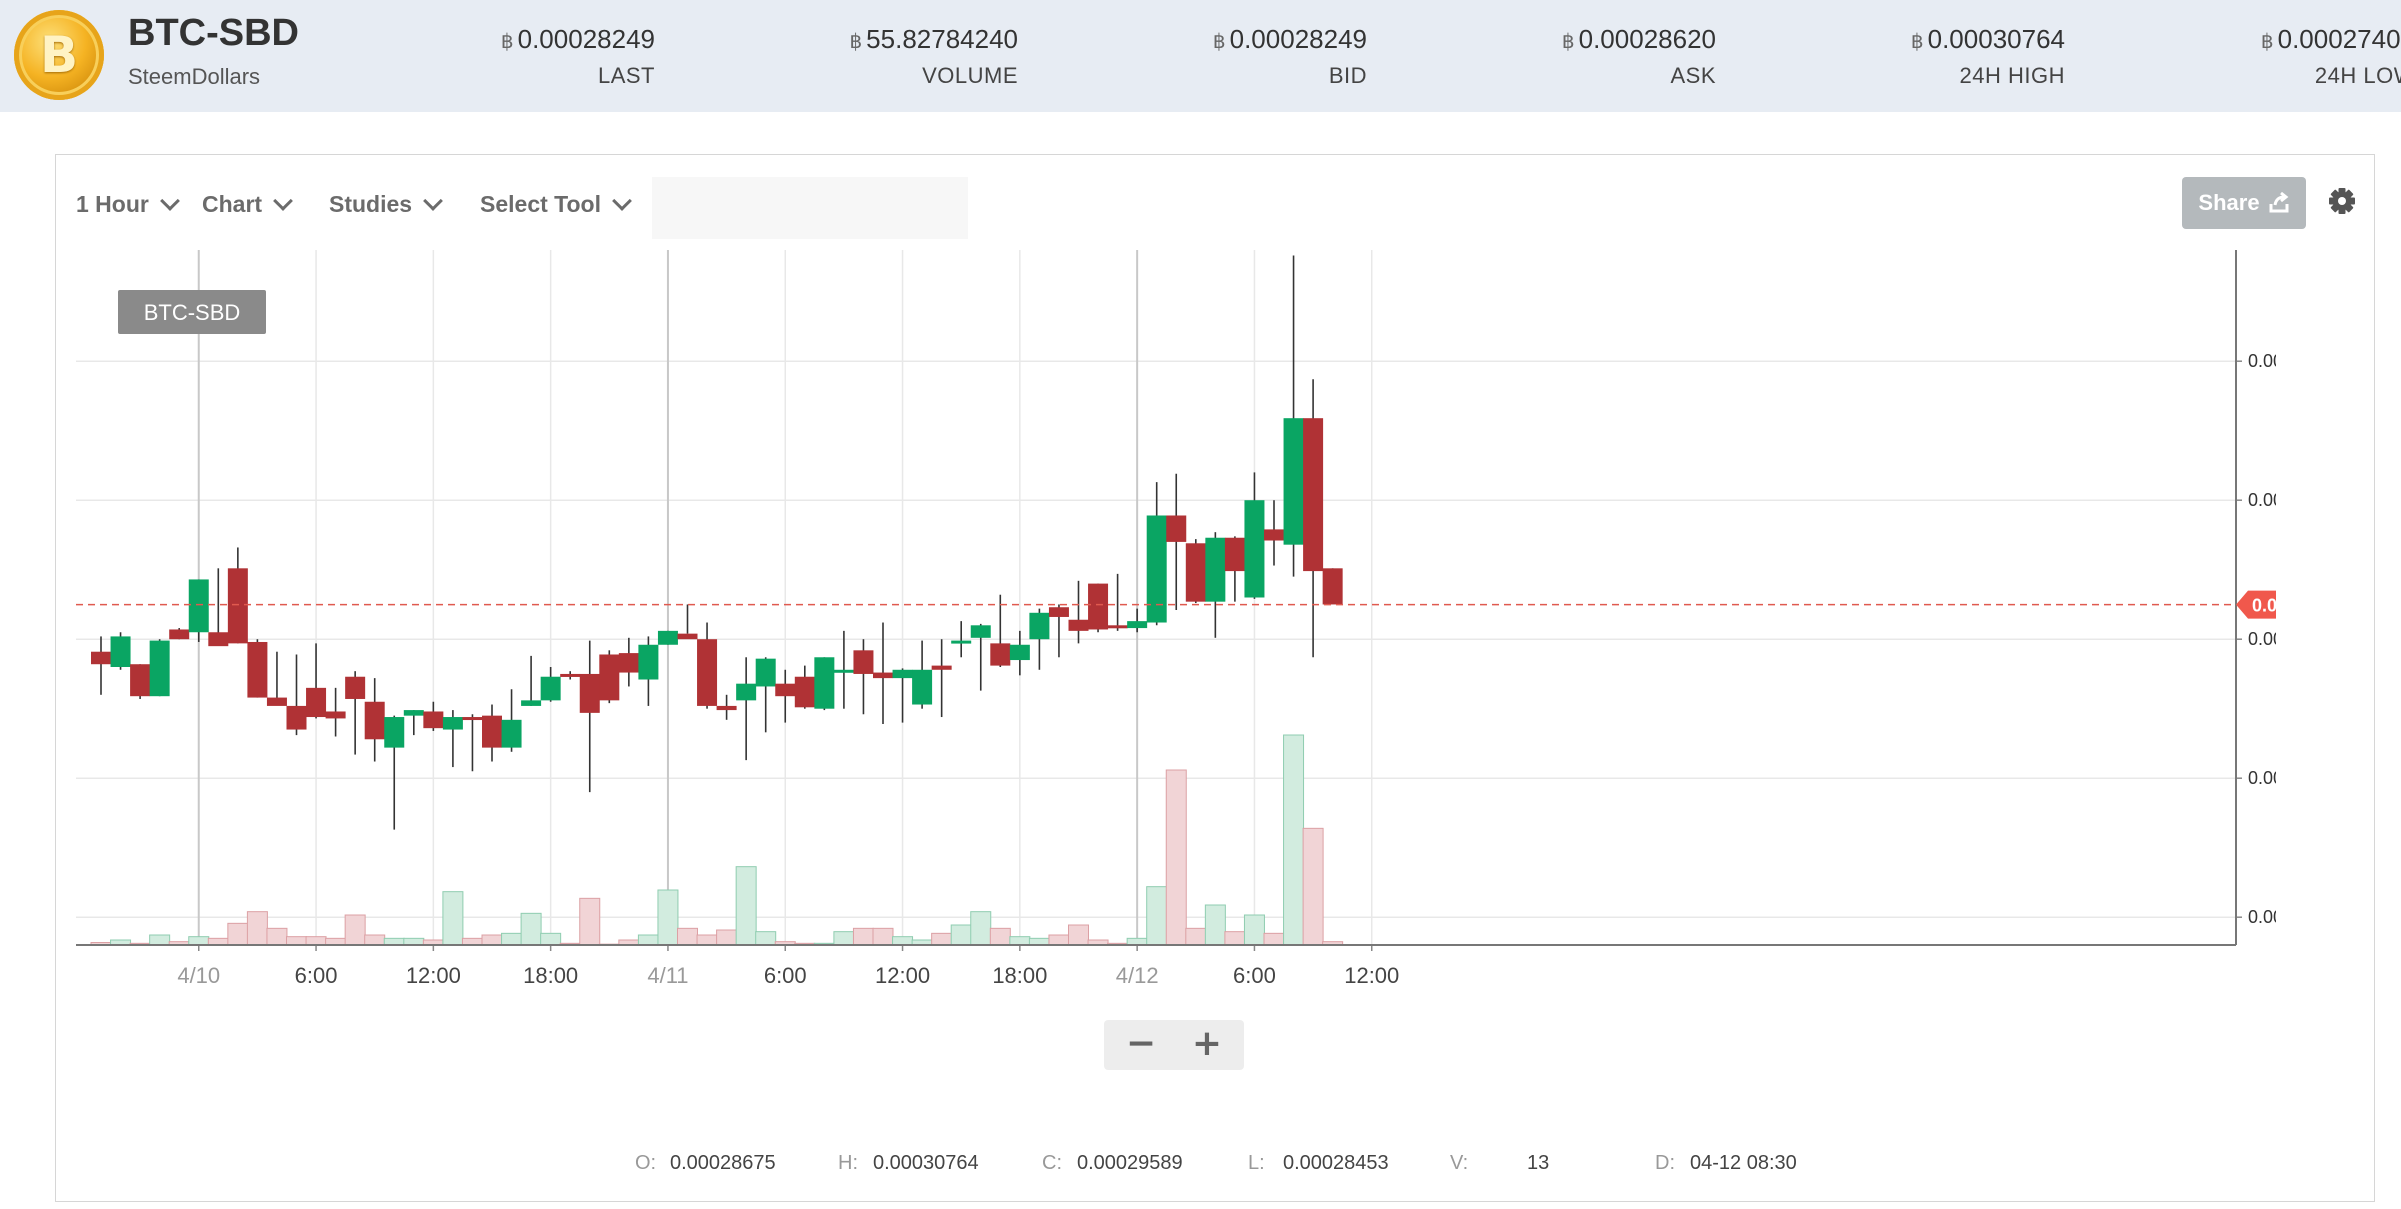 The width and height of the screenshot is (2401, 1209). What do you see at coordinates (626, 75) in the screenshot?
I see `stat-last-label: LAST` at bounding box center [626, 75].